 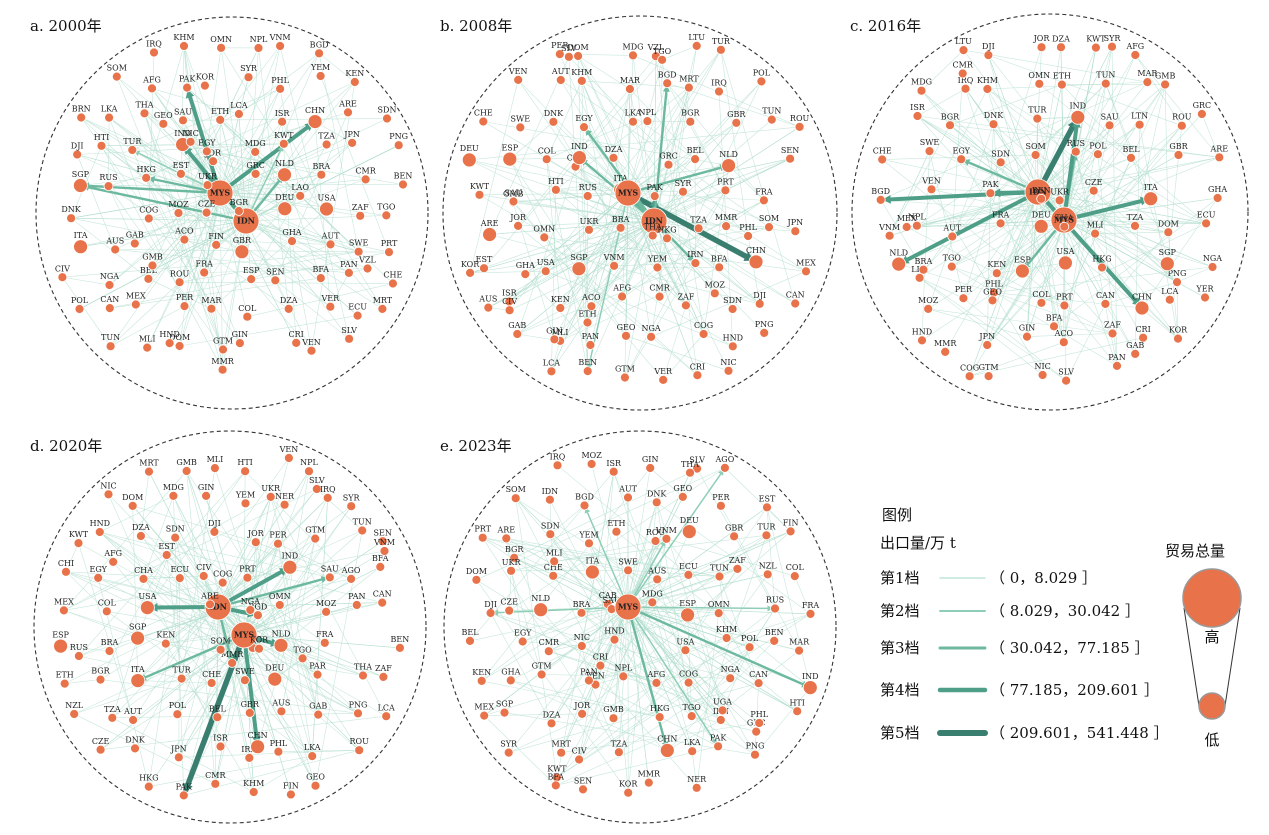 I want to click on country-node: DEU, so click(x=469, y=156).